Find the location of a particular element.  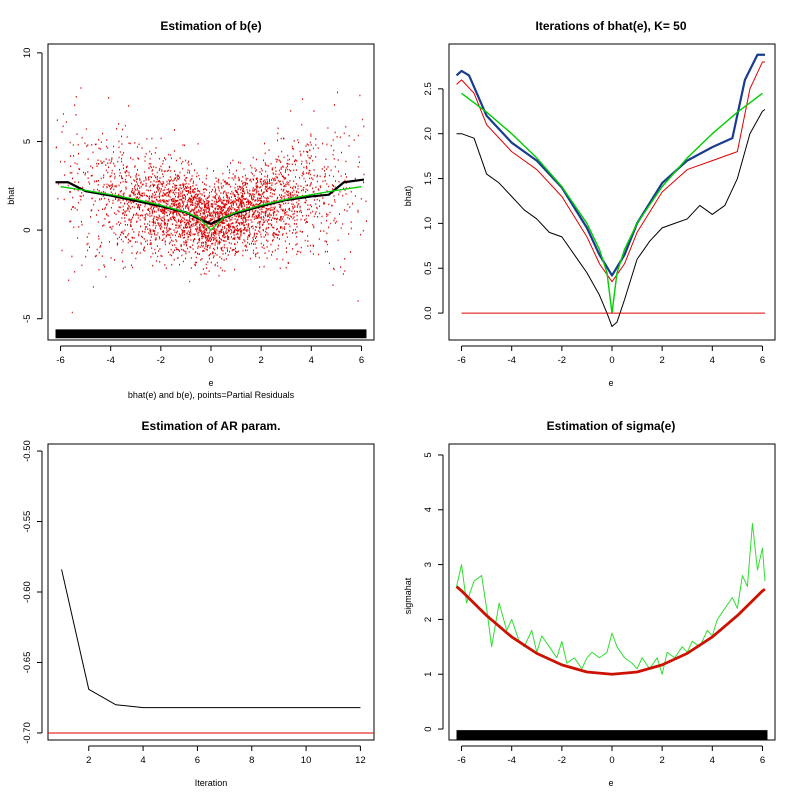

y-tick-label: -0.60 is located at coordinates (27, 592).